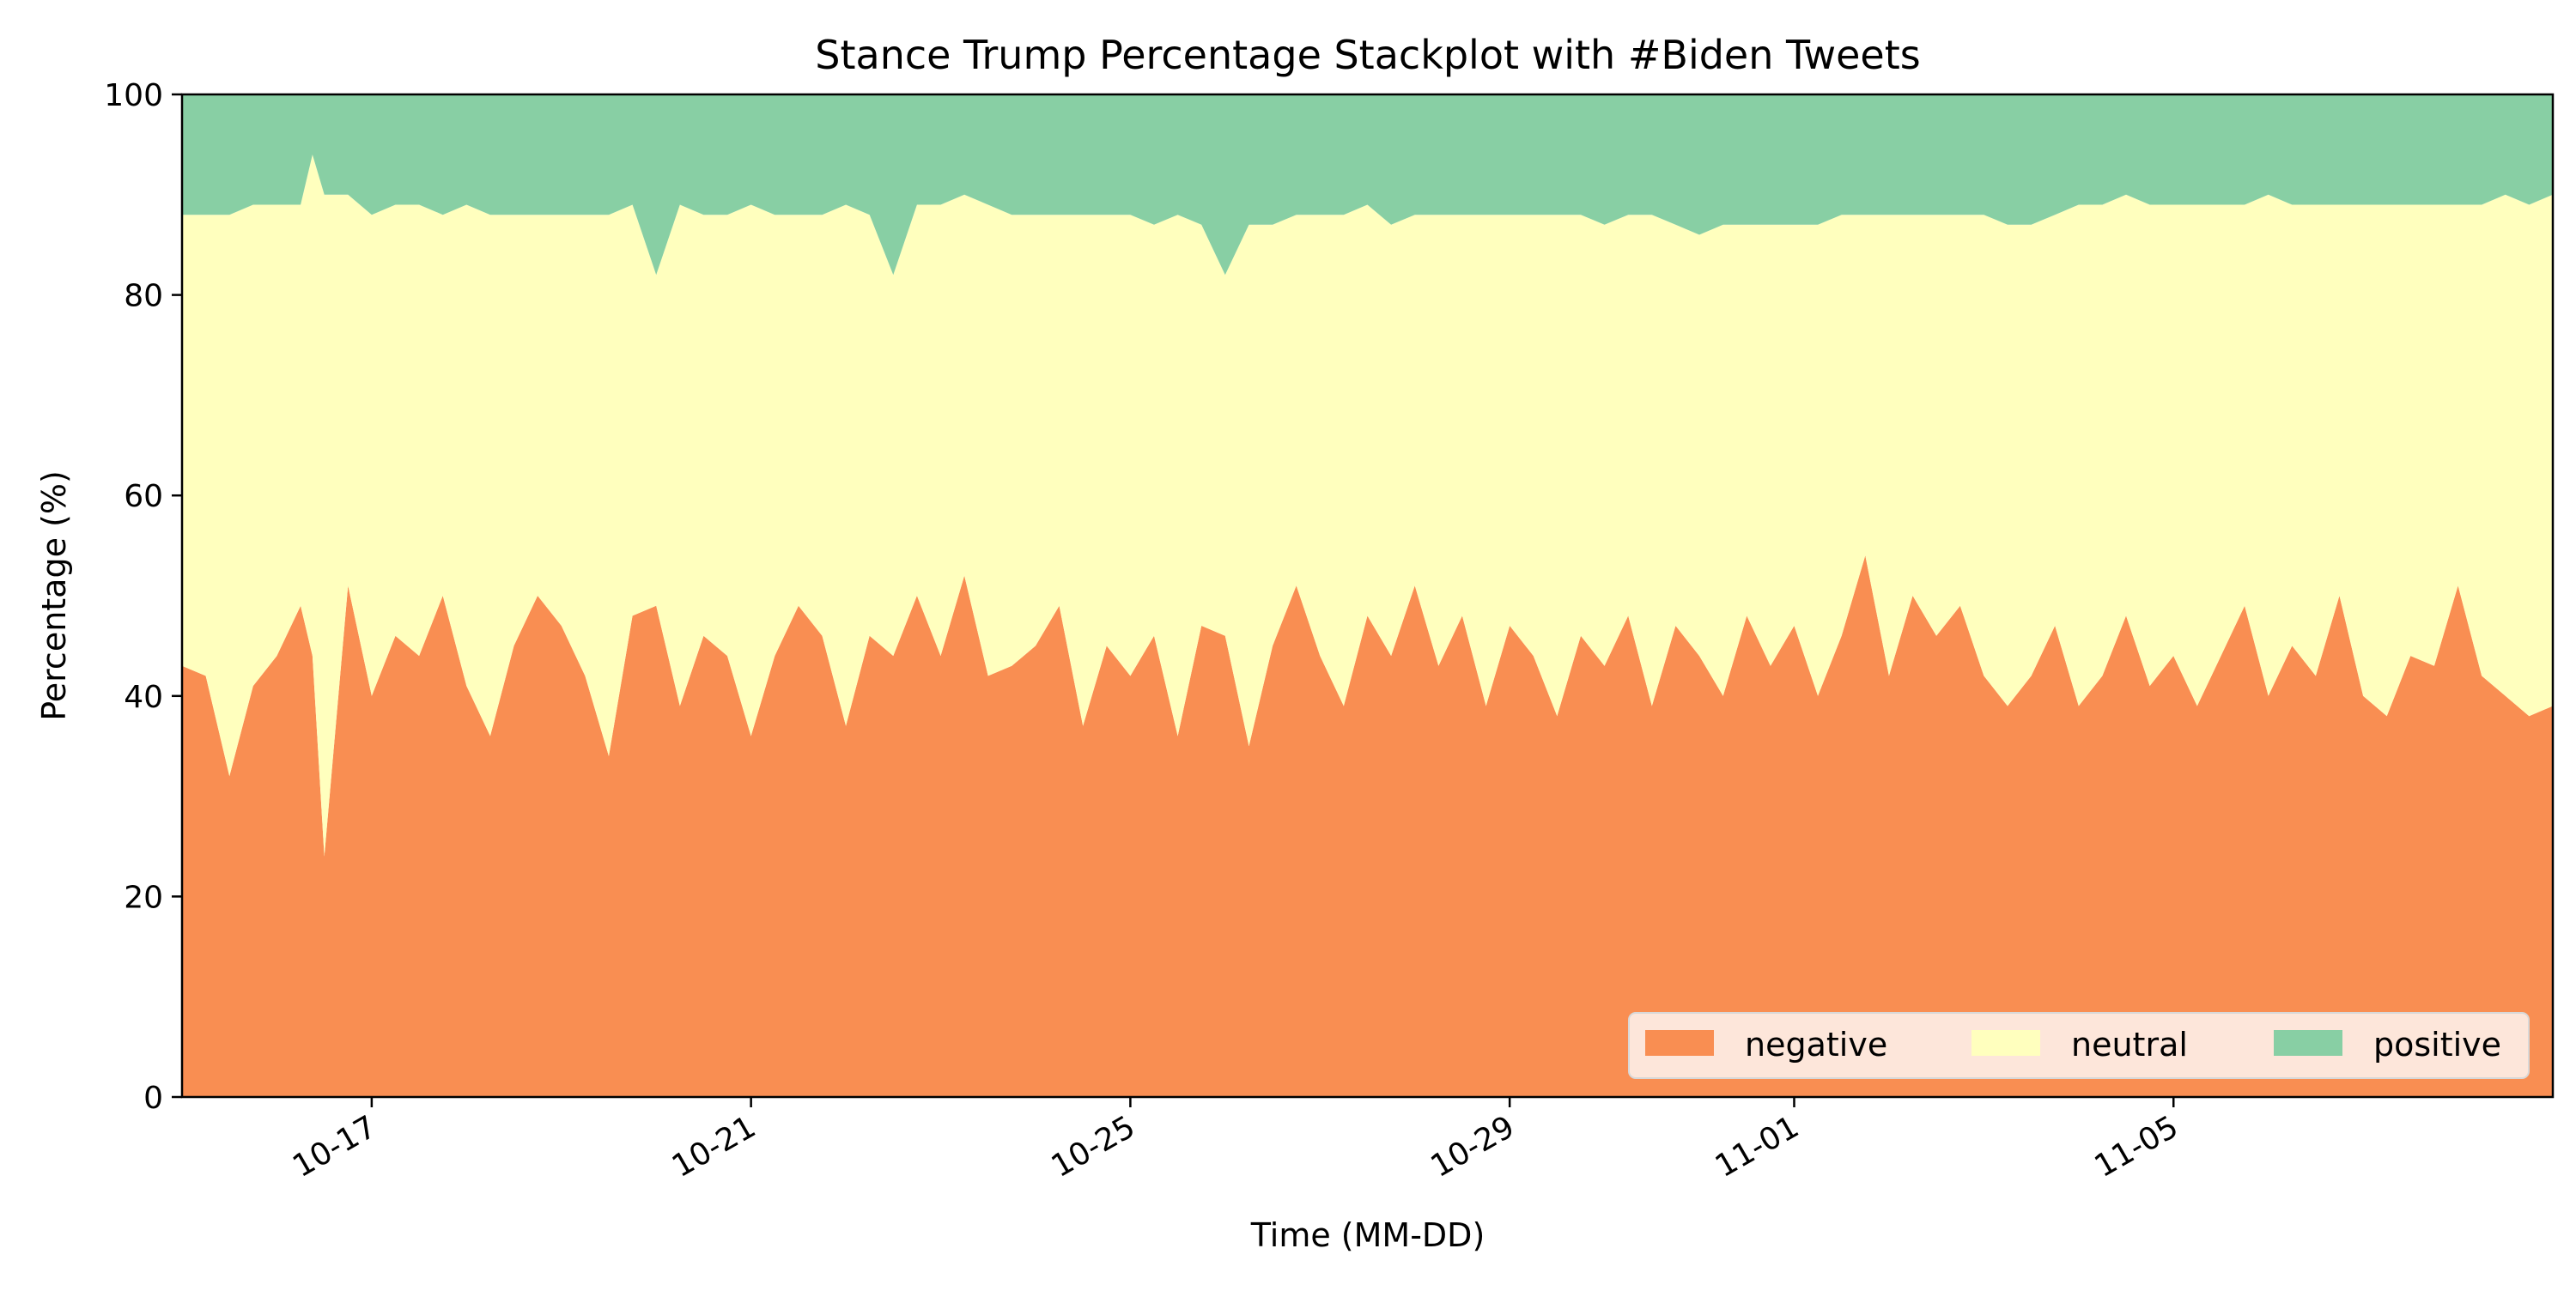 This screenshot has width=2576, height=1291. Describe the element at coordinates (133, 96) in the screenshot. I see `y-tick-label: 100` at that location.